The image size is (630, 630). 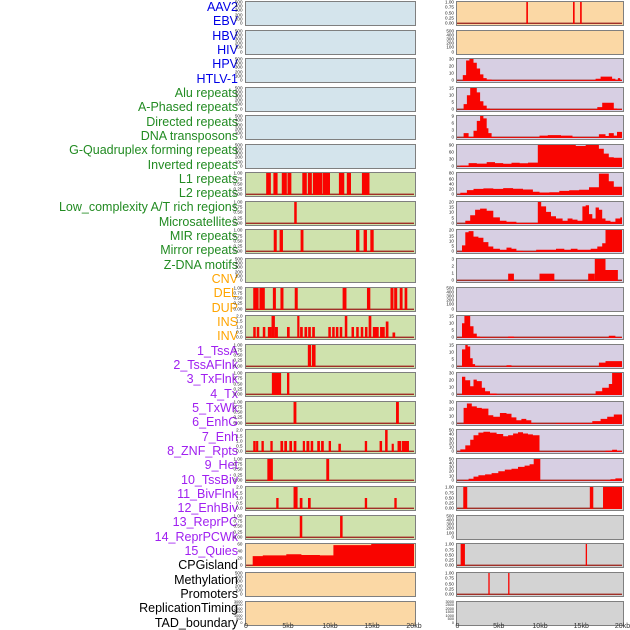 I want to click on track-plot-hbv, so click(x=330, y=71).